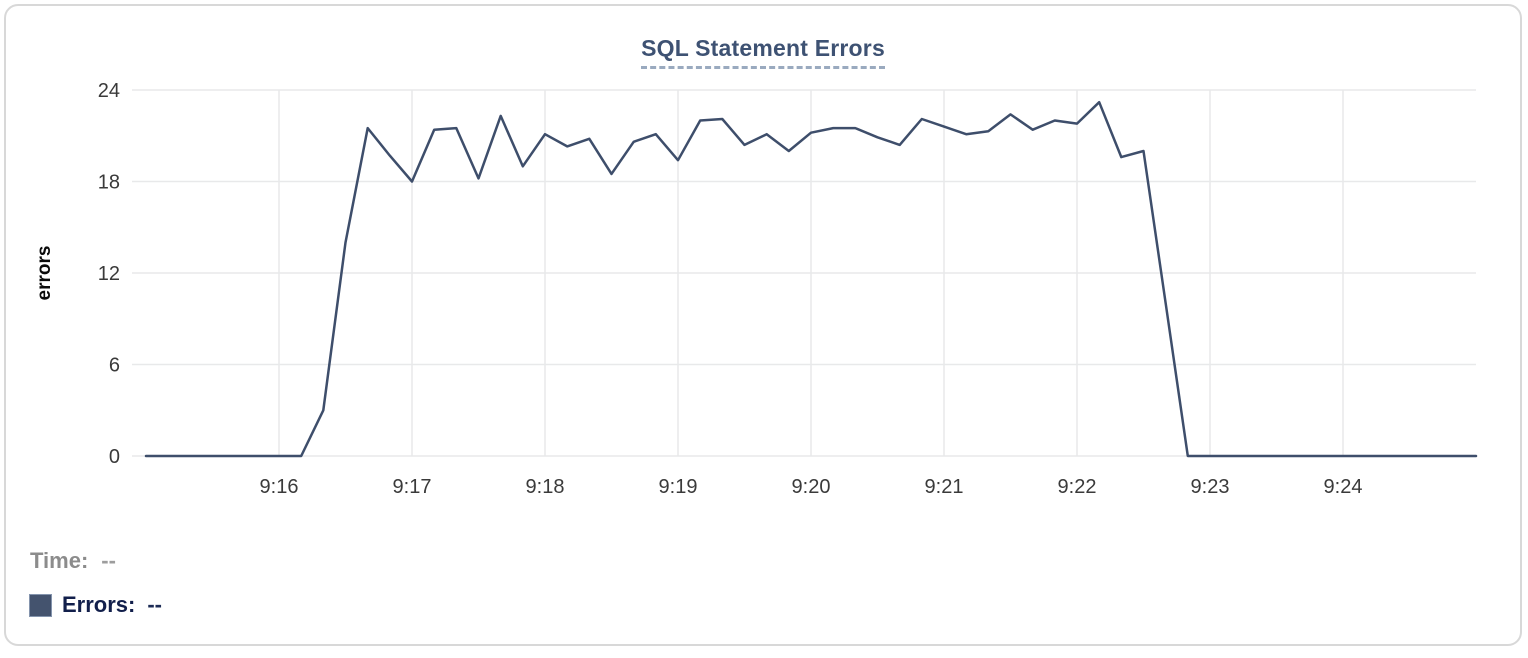  I want to click on y-tick-label: 12, so click(109, 274).